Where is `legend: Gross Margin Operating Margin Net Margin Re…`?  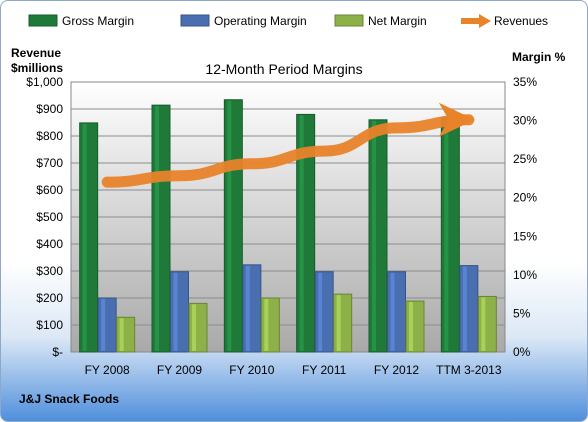 legend: Gross Margin Operating Margin Net Margin Re… is located at coordinates (288, 21).